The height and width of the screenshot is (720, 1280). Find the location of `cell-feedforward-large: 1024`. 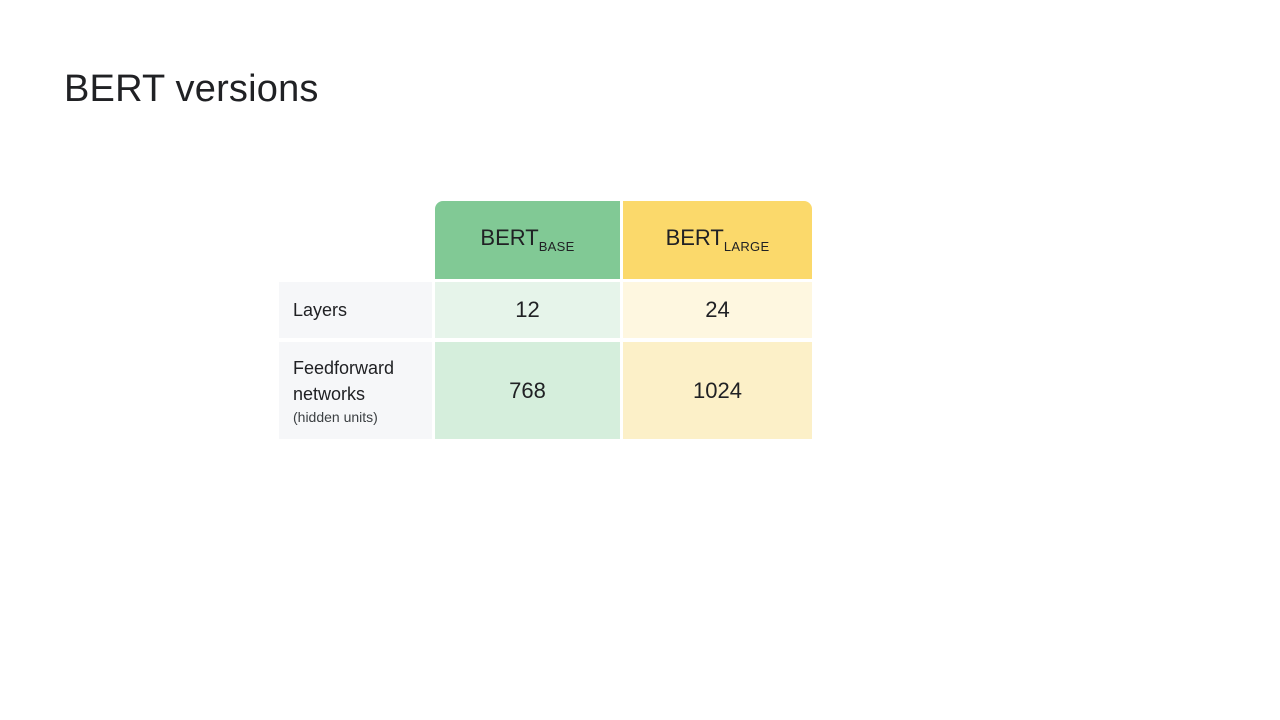

cell-feedforward-large: 1024 is located at coordinates (717, 390).